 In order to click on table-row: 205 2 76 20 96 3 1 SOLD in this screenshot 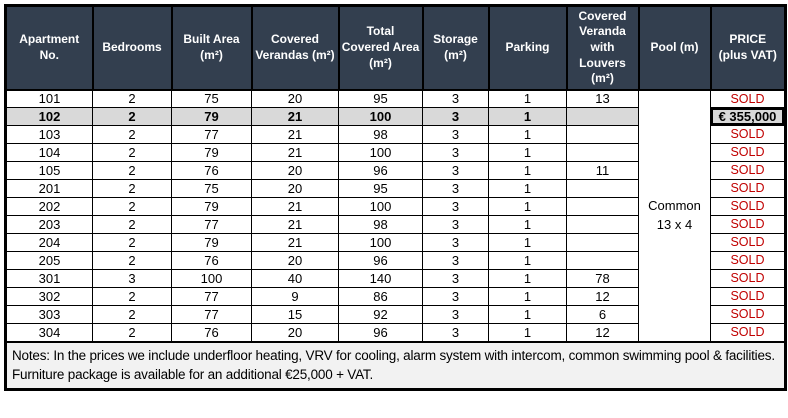, I will do `click(395, 260)`.